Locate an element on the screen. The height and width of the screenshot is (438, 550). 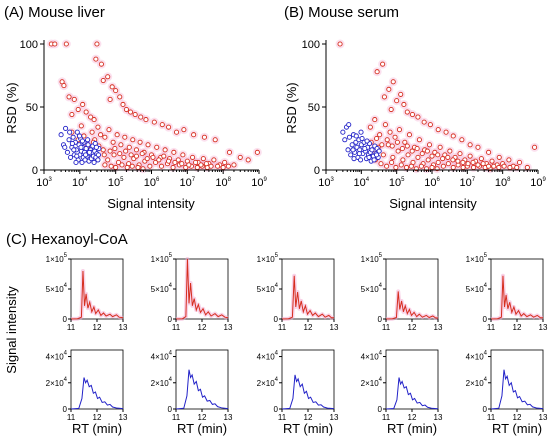
panel-b-xtick-label-2: 105 is located at coordinates (397, 183).